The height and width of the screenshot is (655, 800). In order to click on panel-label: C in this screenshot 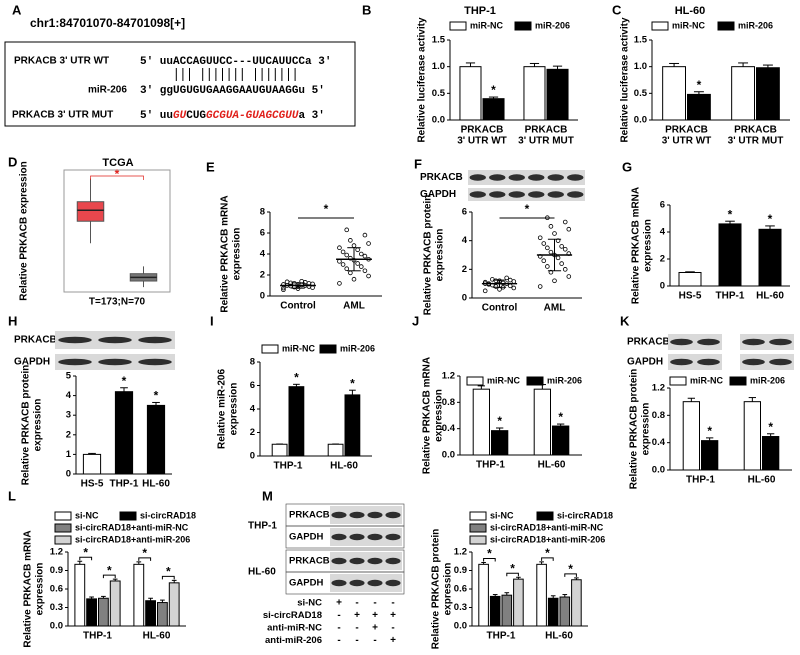, I will do `click(617, 9)`.